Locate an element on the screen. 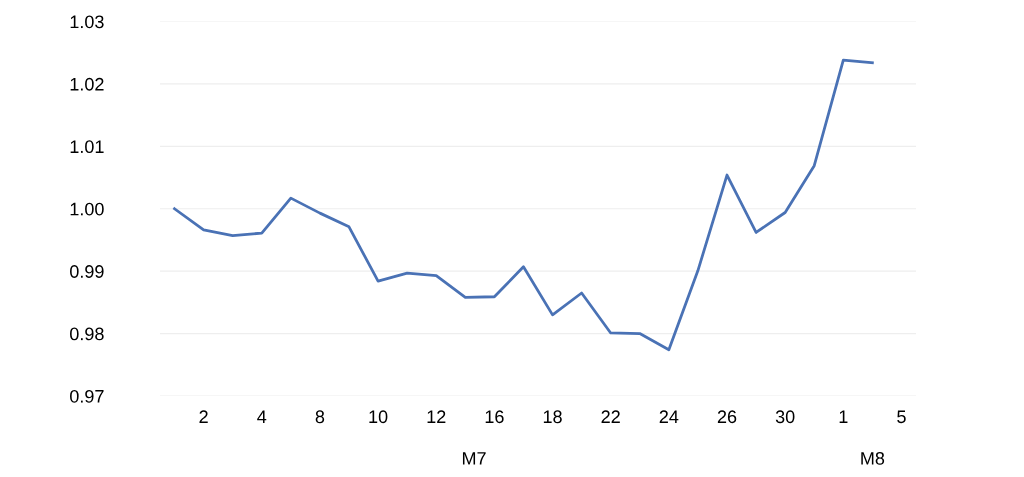 The height and width of the screenshot is (477, 1024). x-tick-label: 24 is located at coordinates (669, 416).